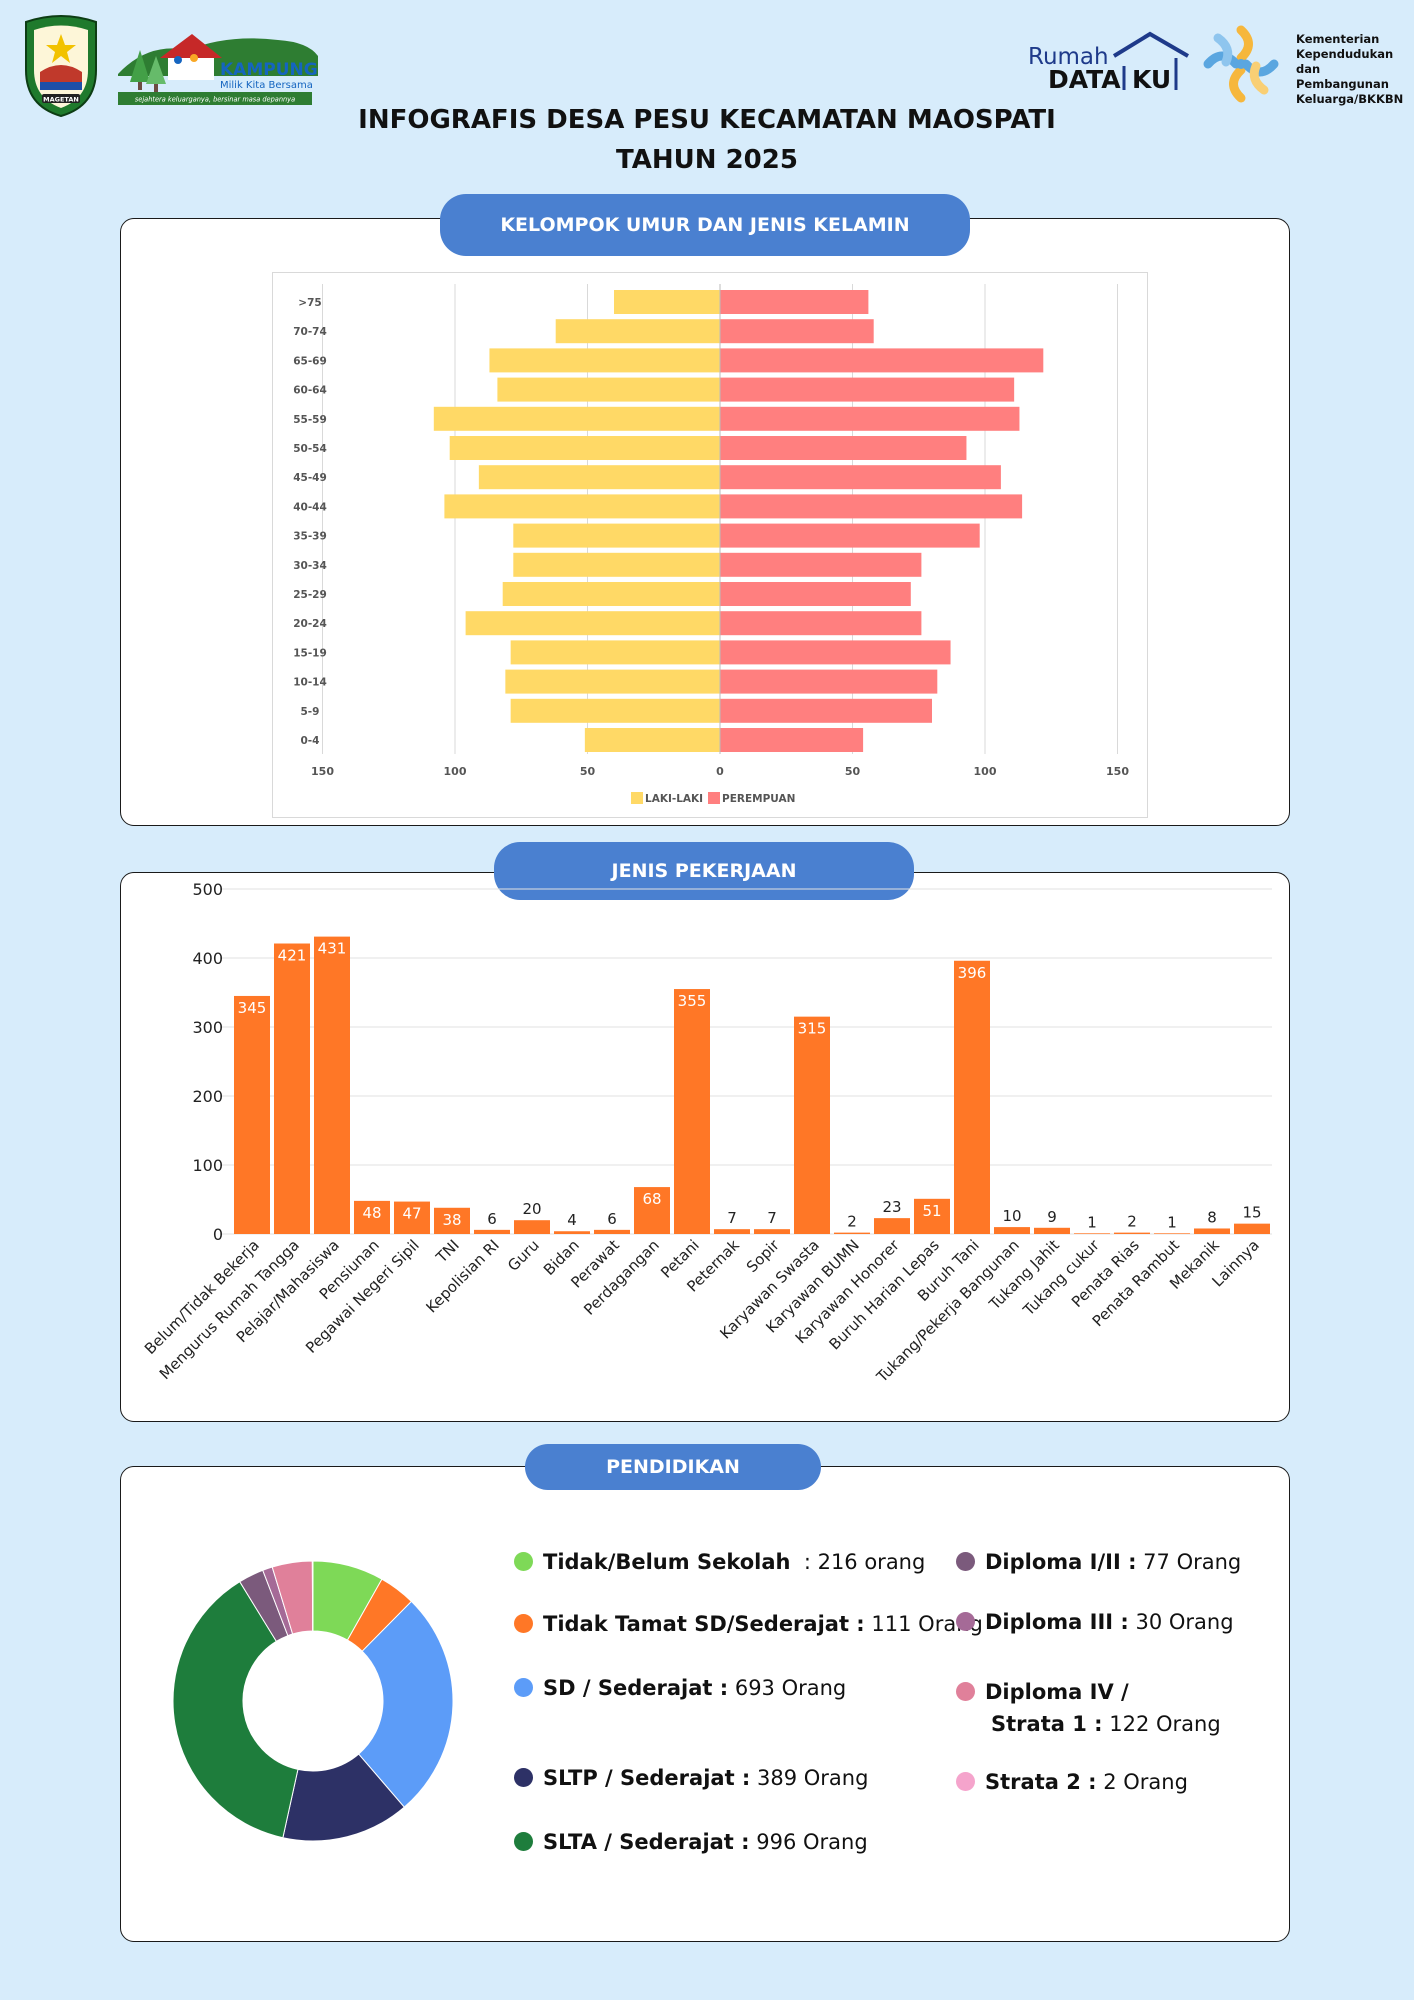 The width and height of the screenshot is (1414, 2000). Describe the element at coordinates (447, 1251) in the screenshot. I see `jobs-category-label: TNI` at that location.